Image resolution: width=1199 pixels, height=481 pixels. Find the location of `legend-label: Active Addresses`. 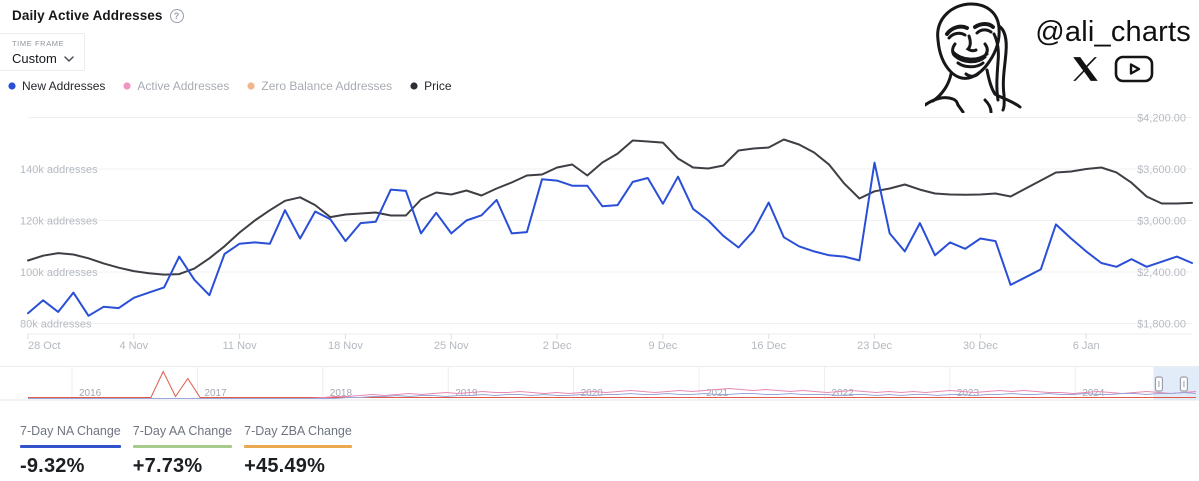

legend-label: Active Addresses is located at coordinates (183, 86).